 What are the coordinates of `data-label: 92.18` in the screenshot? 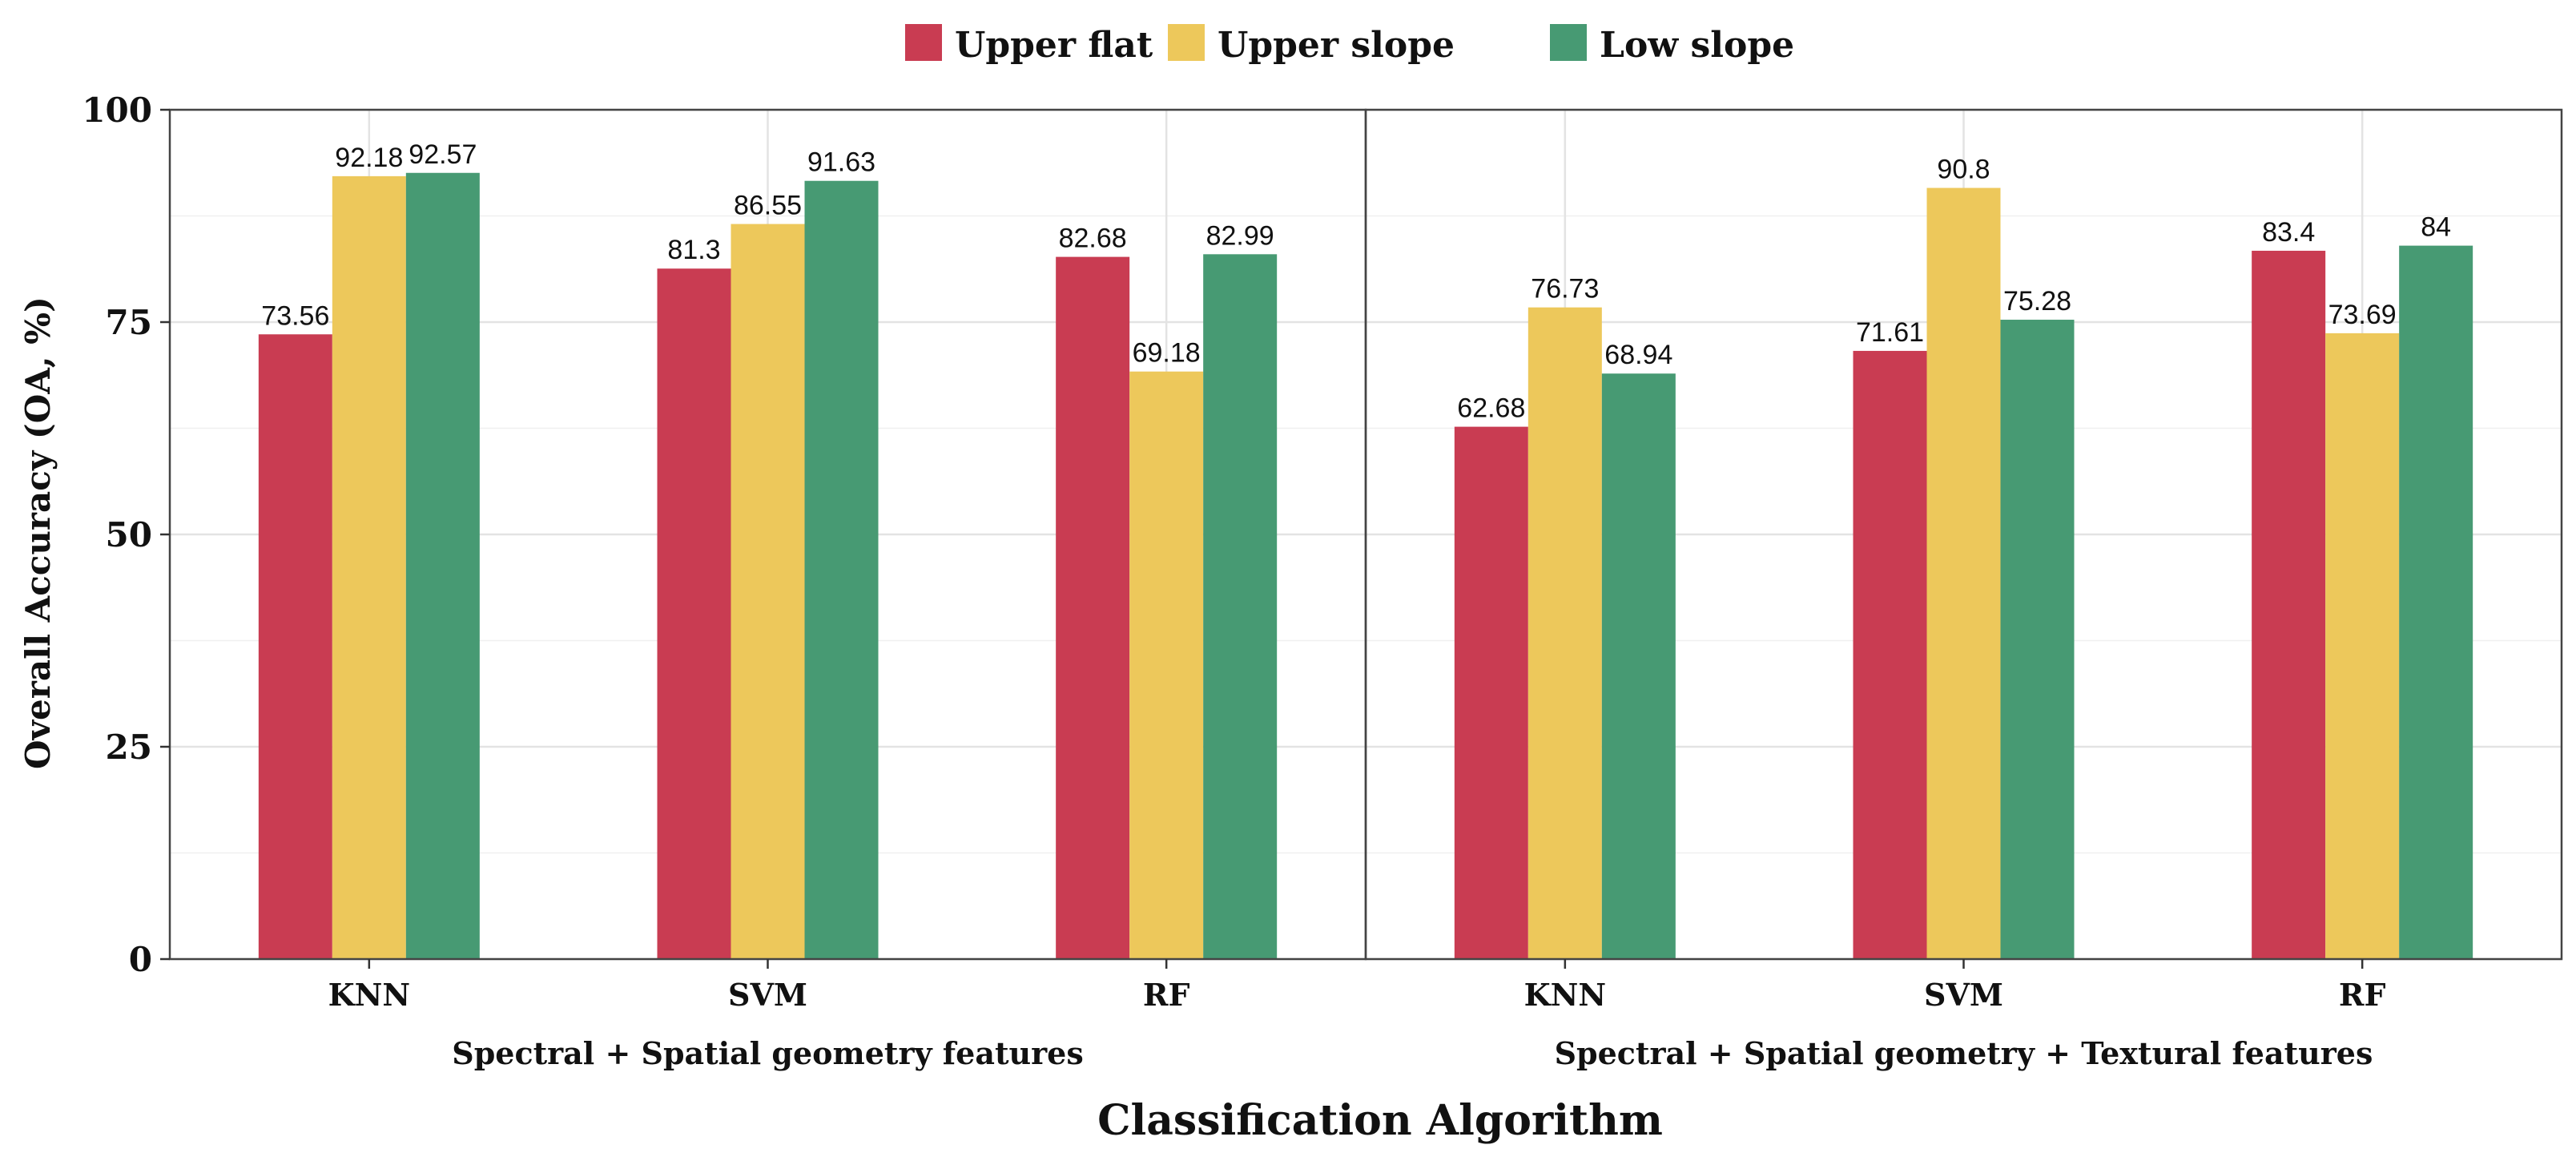 It's located at (369, 158).